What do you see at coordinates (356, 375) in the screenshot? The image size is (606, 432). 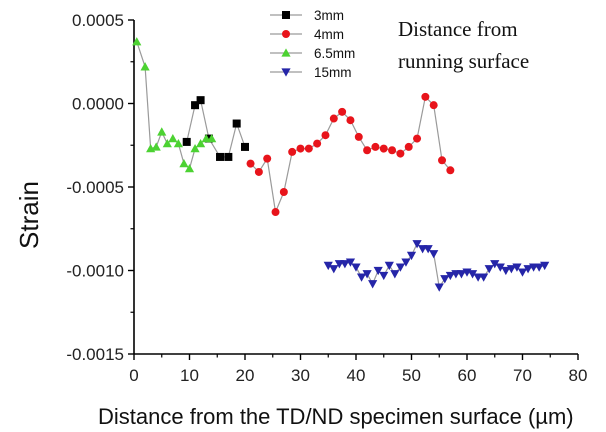 I see `x-tick-label: 40` at bounding box center [356, 375].